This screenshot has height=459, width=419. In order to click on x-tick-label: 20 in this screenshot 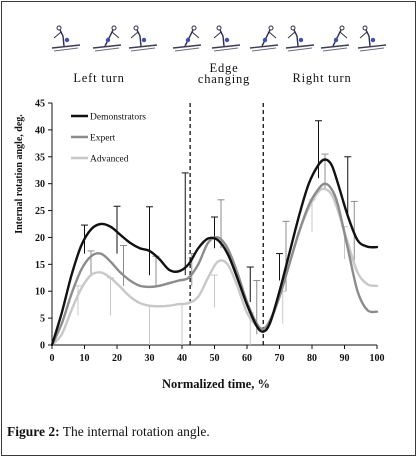, I will do `click(117, 358)`.